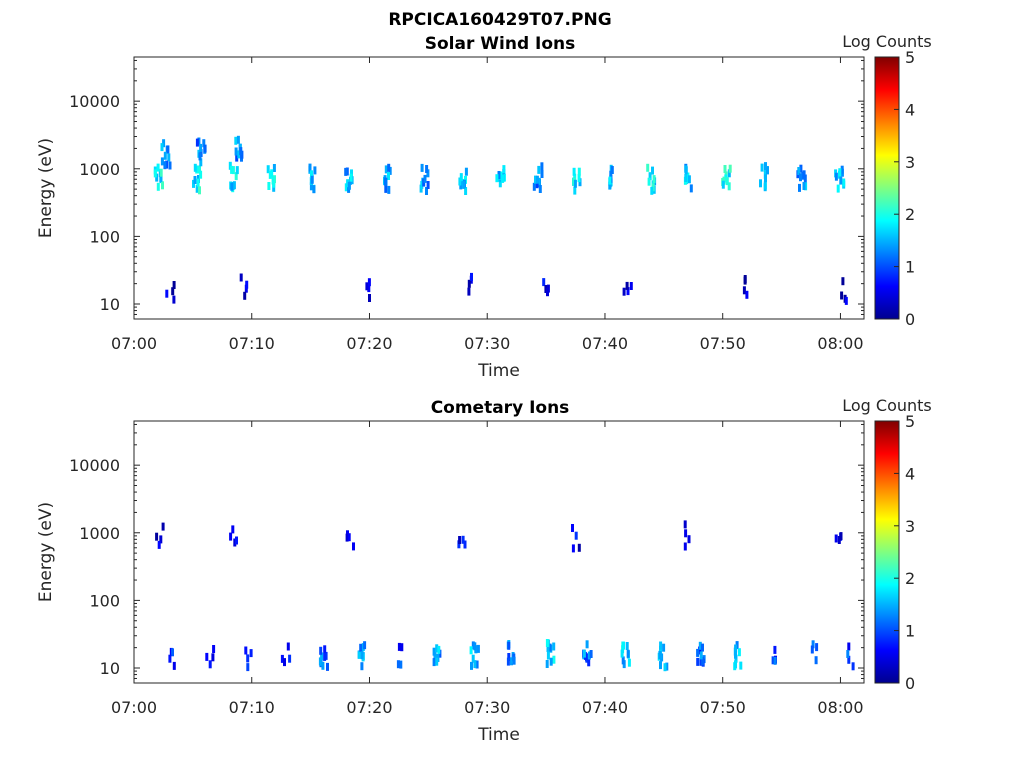 The width and height of the screenshot is (1024, 768). What do you see at coordinates (887, 552) in the screenshot?
I see `colorbar` at bounding box center [887, 552].